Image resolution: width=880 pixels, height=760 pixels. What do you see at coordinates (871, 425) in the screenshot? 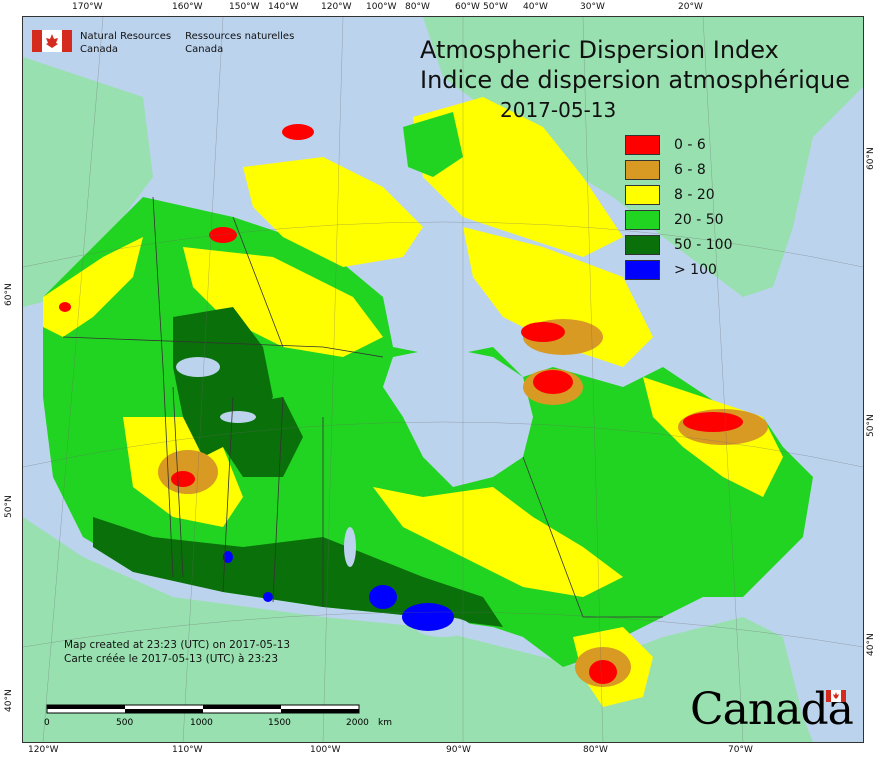
I see `right-tick-label: 50°N` at bounding box center [871, 425].